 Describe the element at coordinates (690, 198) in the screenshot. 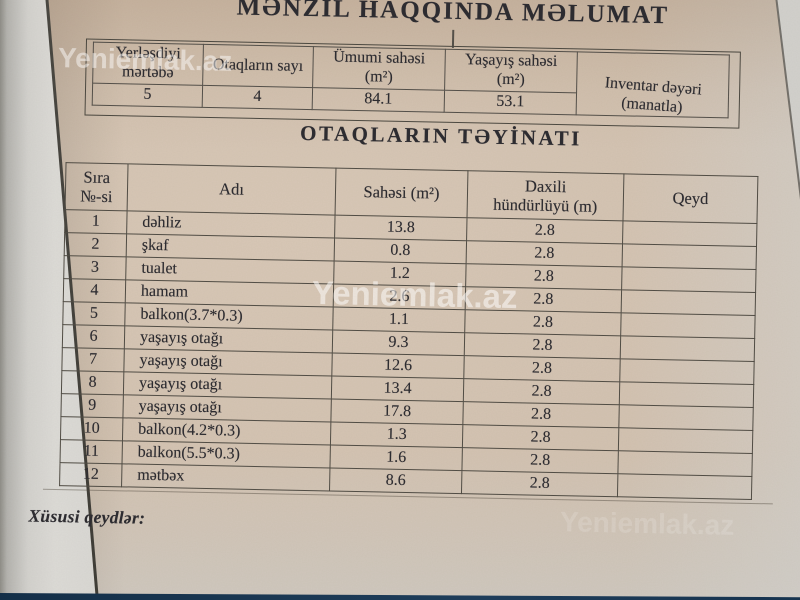

I see `rooms-col-note: Qeyd` at that location.